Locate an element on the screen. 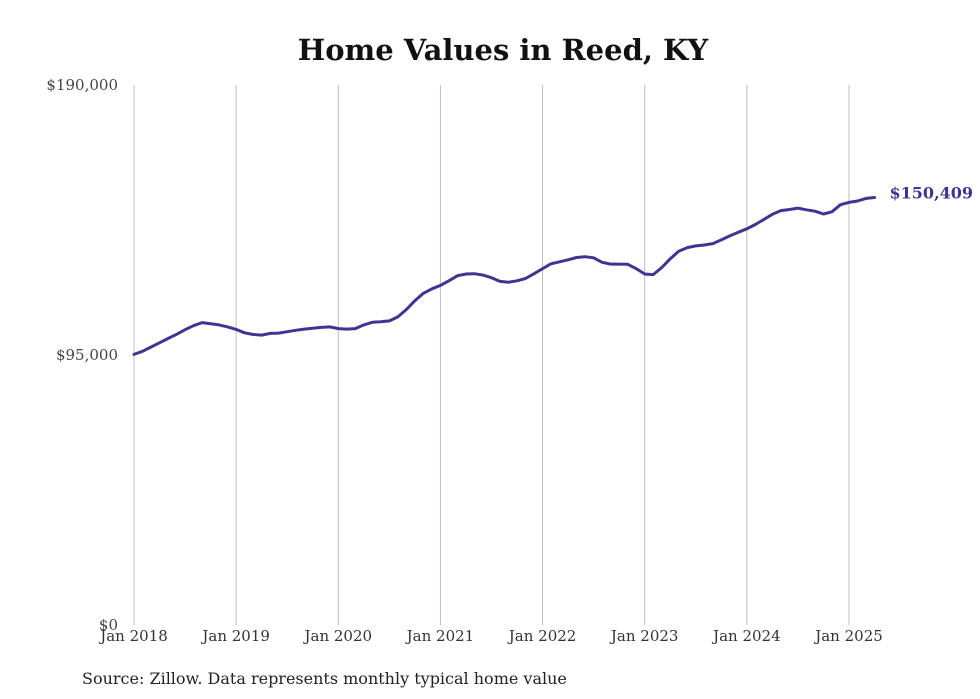 Image resolution: width=980 pixels, height=699 pixels. y-tick-label: $190,000 is located at coordinates (82, 85).